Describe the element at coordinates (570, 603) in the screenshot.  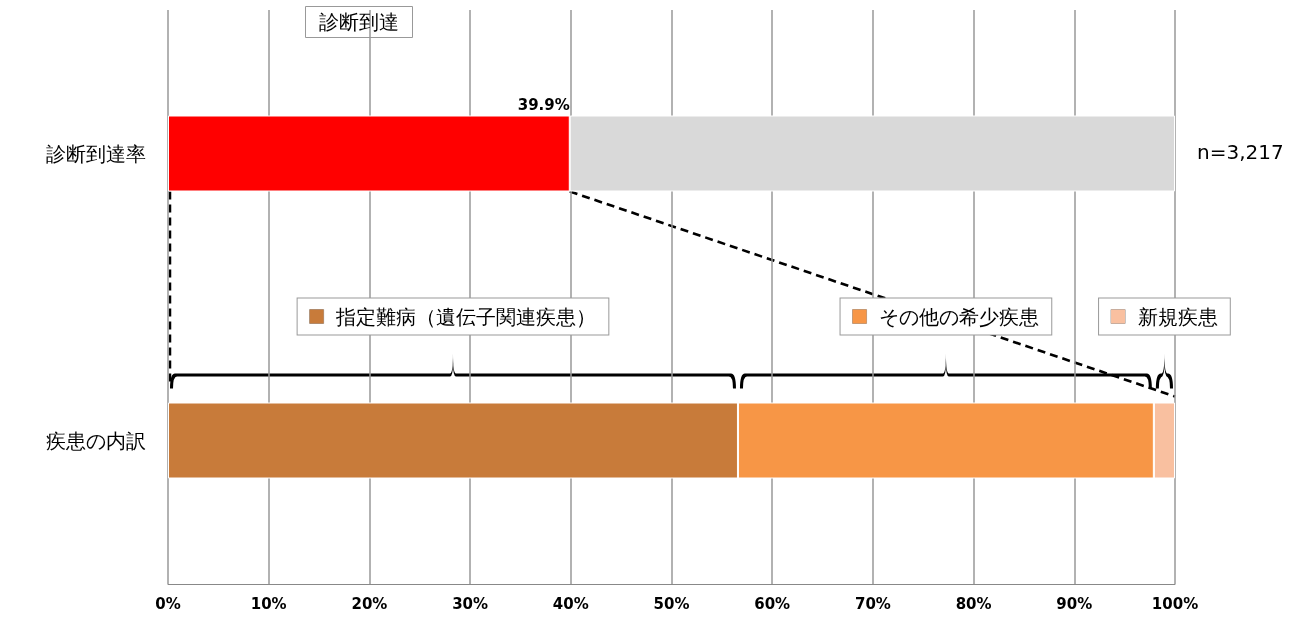
I see `x-tick-label: 40%` at that location.